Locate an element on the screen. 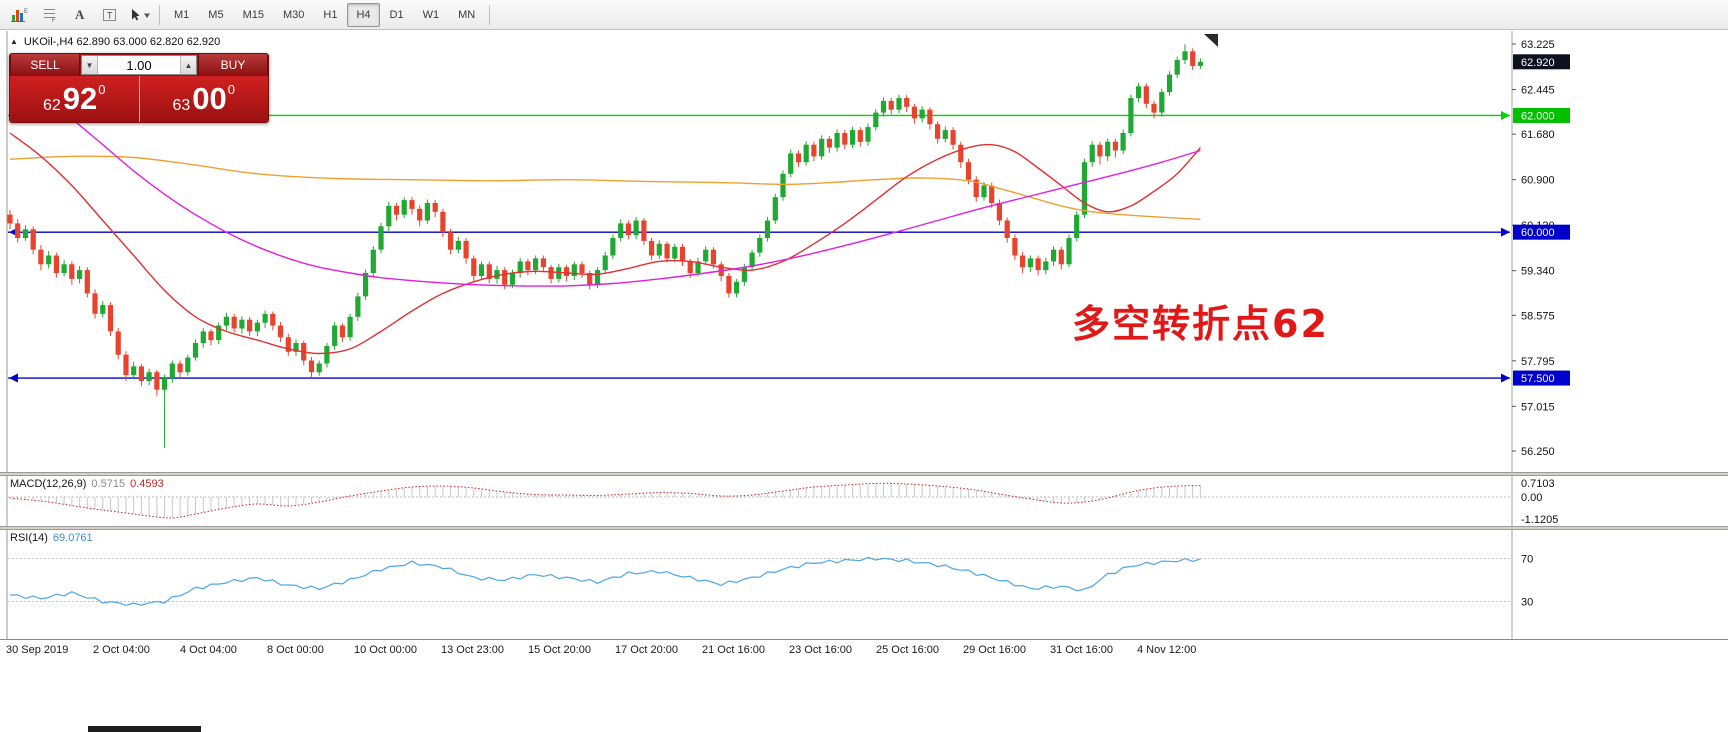 The image size is (1728, 732). macd-value-signal: 0.4593 is located at coordinates (147, 484).